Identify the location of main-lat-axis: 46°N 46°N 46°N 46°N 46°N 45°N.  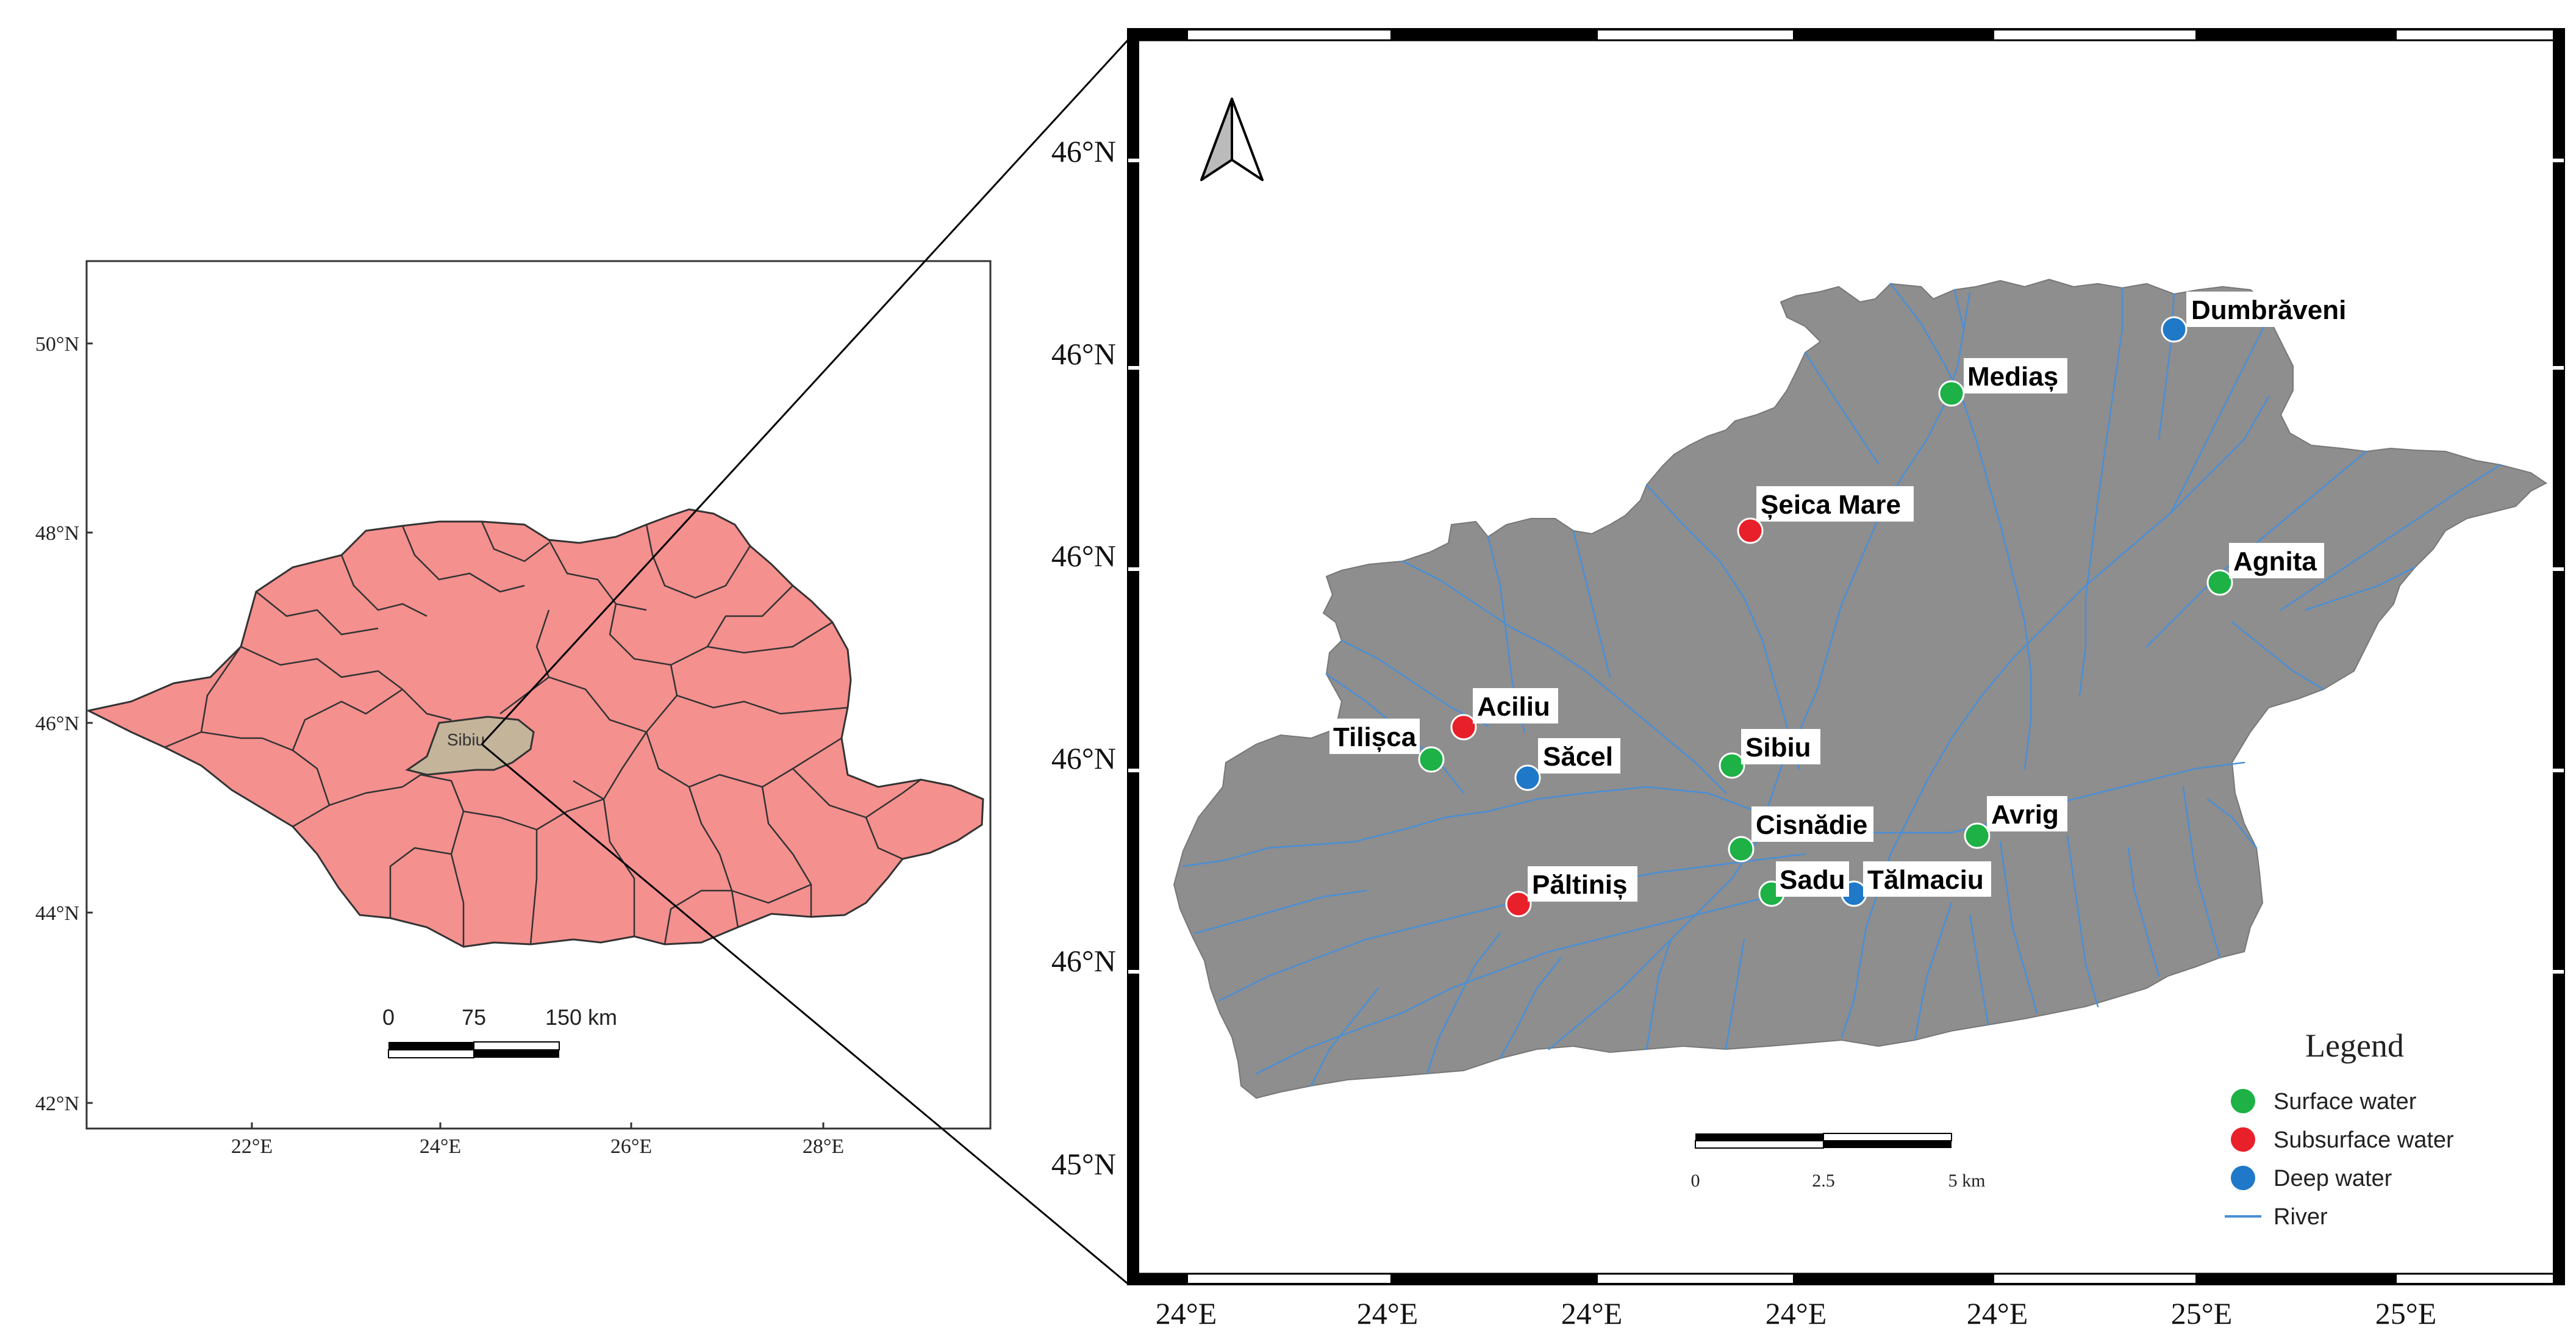
(1083, 657).